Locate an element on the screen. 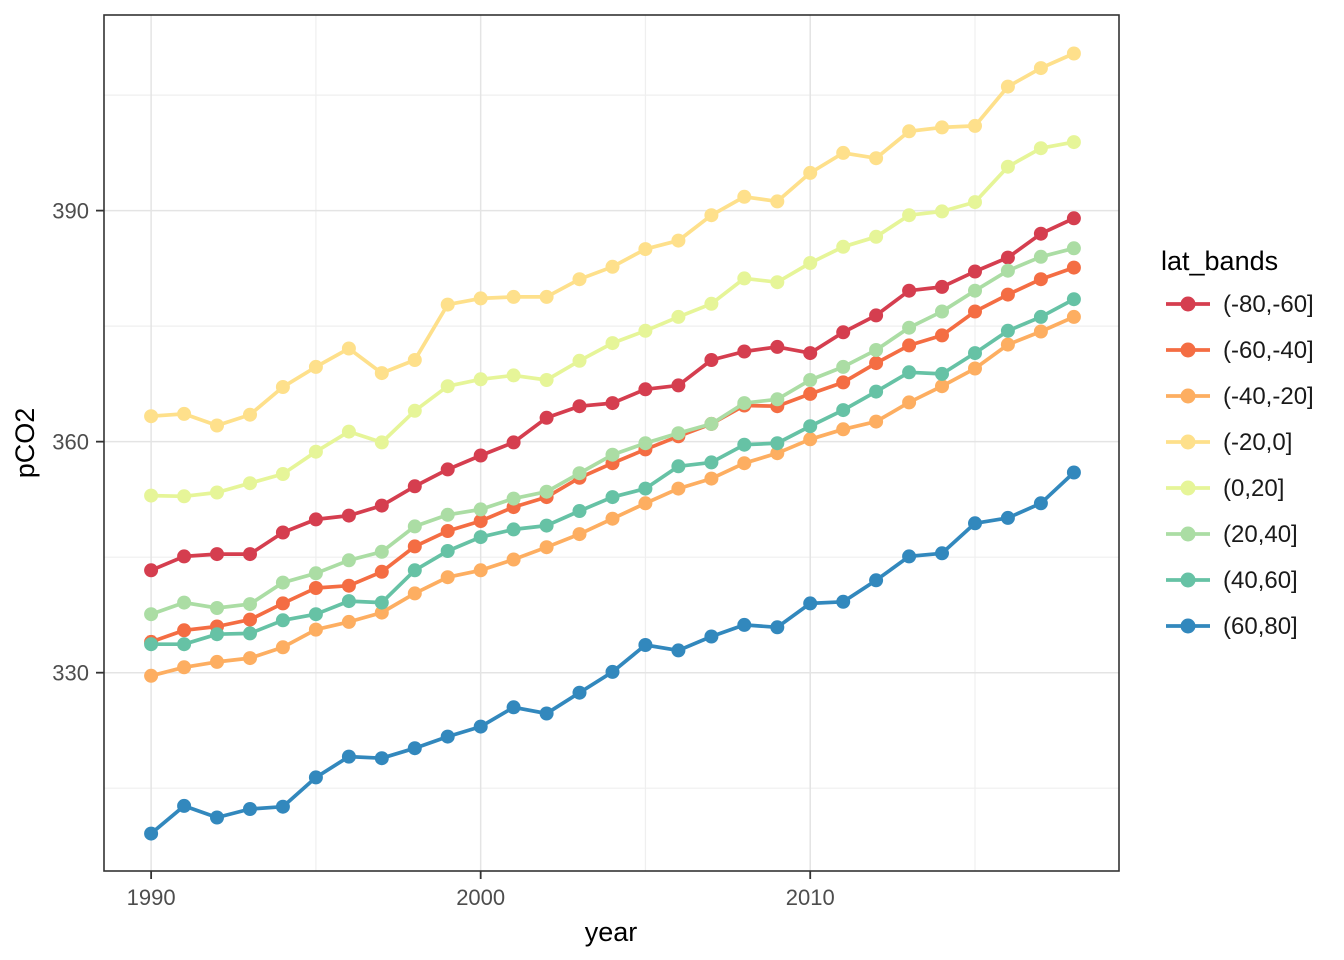 This screenshot has height=960, width=1344. x-tick-label: 2010 is located at coordinates (810, 897).